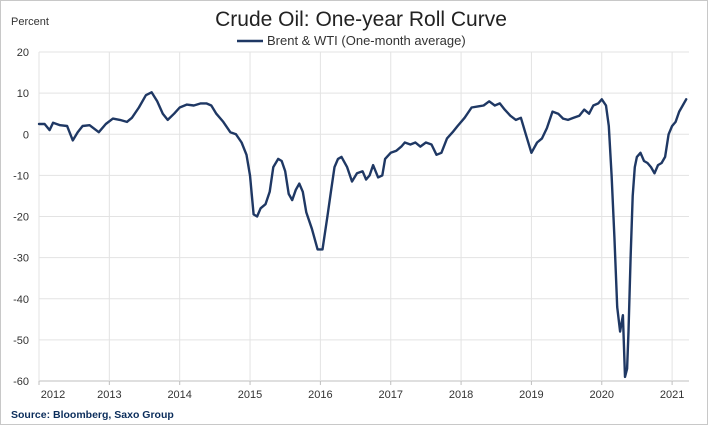  What do you see at coordinates (461, 395) in the screenshot?
I see `x-tick-label: 2018` at bounding box center [461, 395].